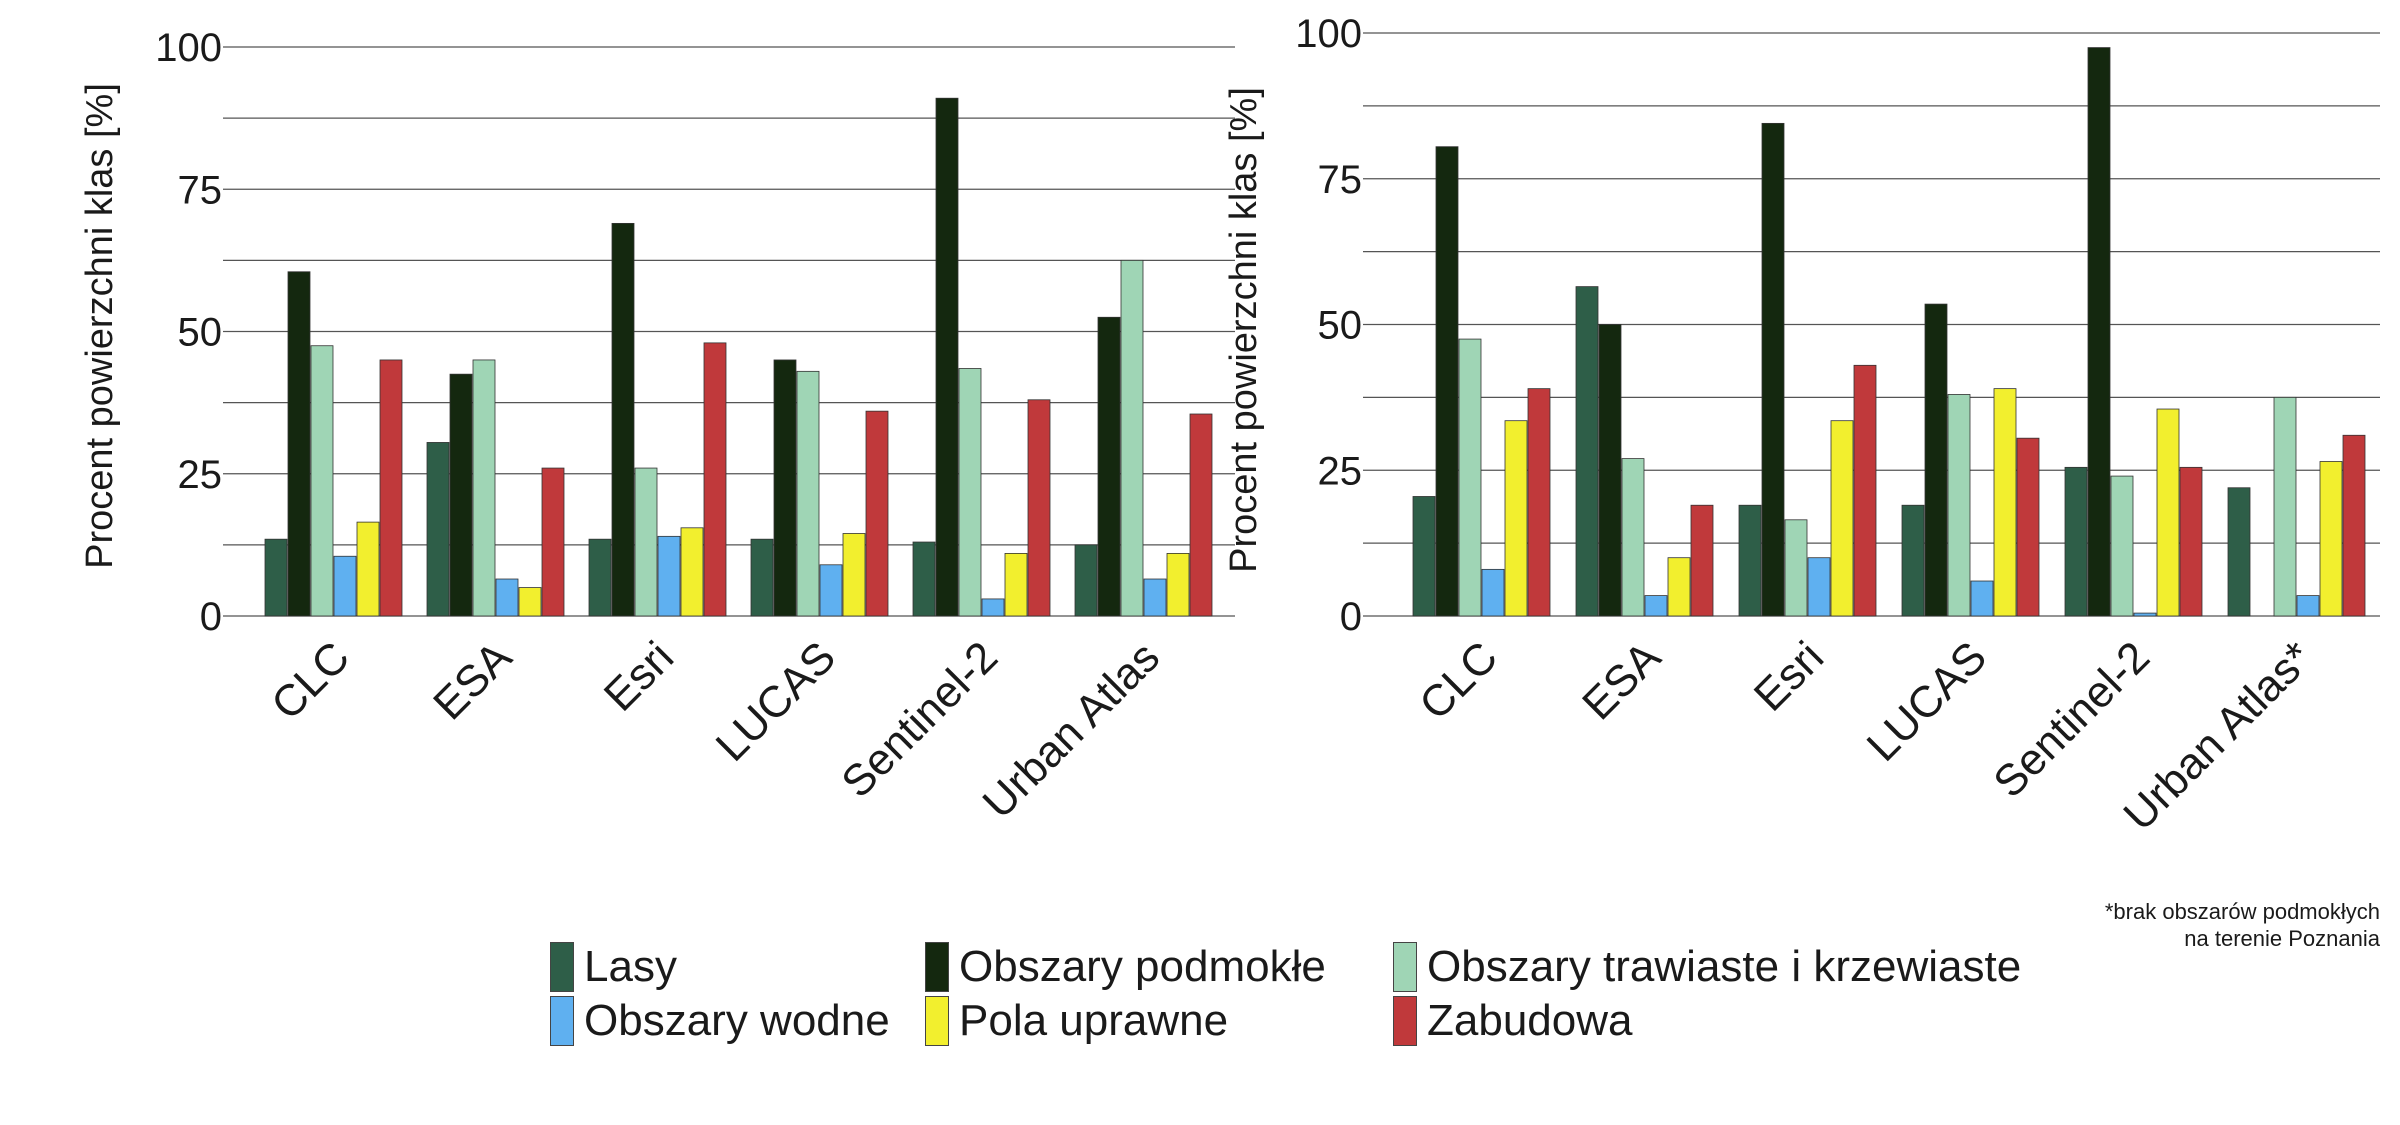 This screenshot has width=2400, height=1125. What do you see at coordinates (1405, 1021) in the screenshot?
I see `legend-swatch-zabudowa` at bounding box center [1405, 1021].